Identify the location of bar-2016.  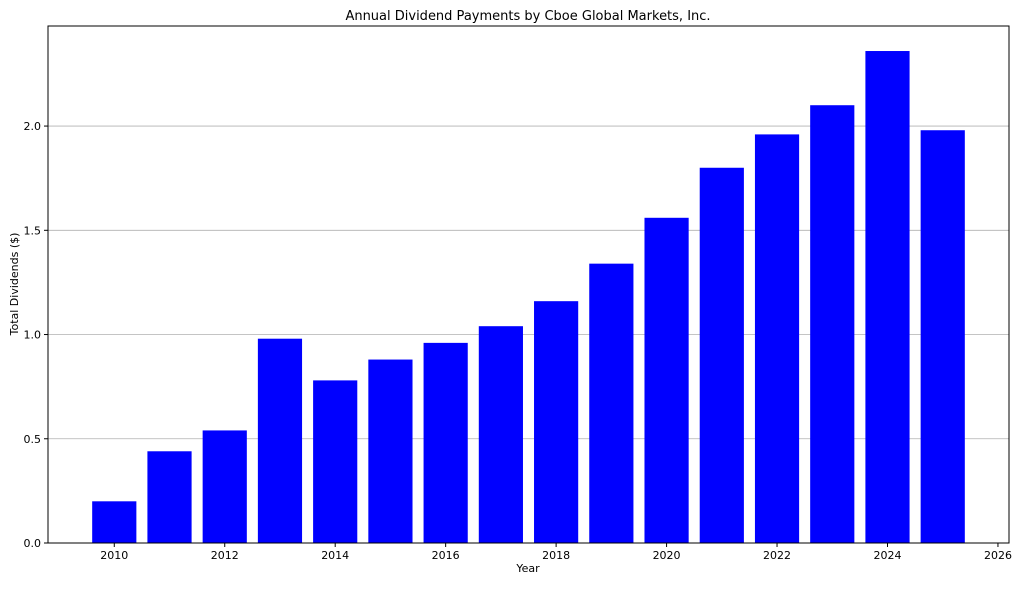
(445, 442).